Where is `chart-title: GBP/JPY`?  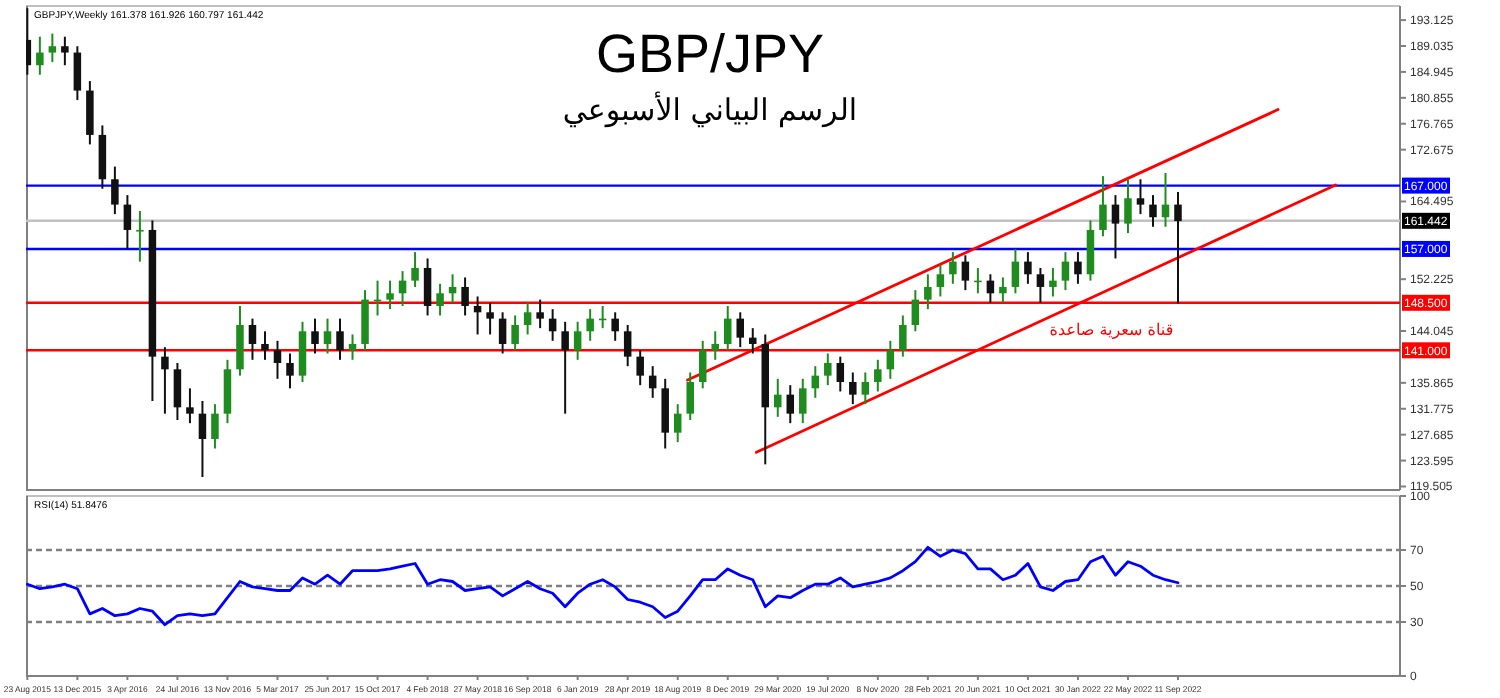
chart-title: GBP/JPY is located at coordinates (710, 54).